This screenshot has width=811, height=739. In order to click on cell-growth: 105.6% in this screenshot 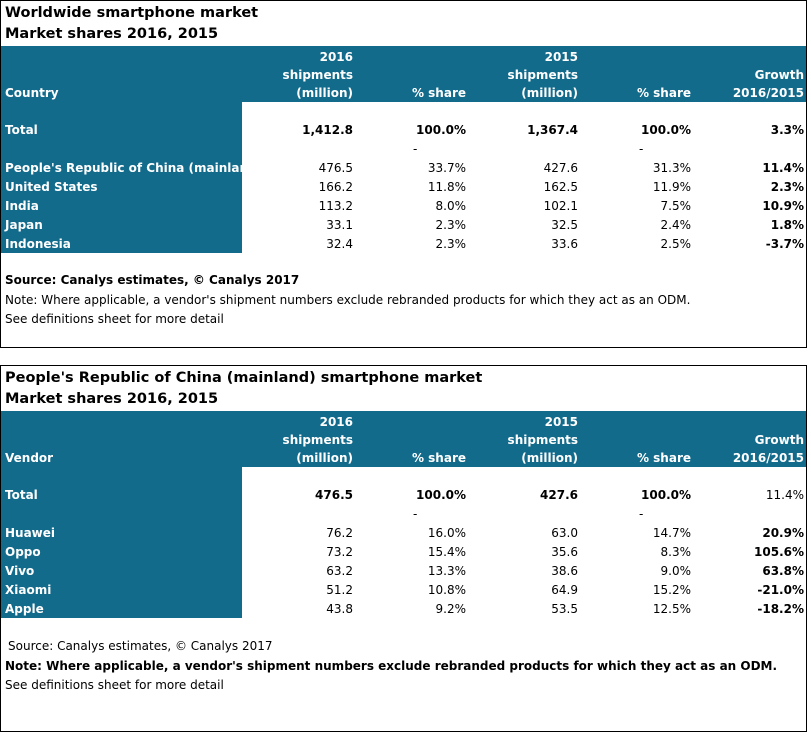, I will do `click(779, 552)`.